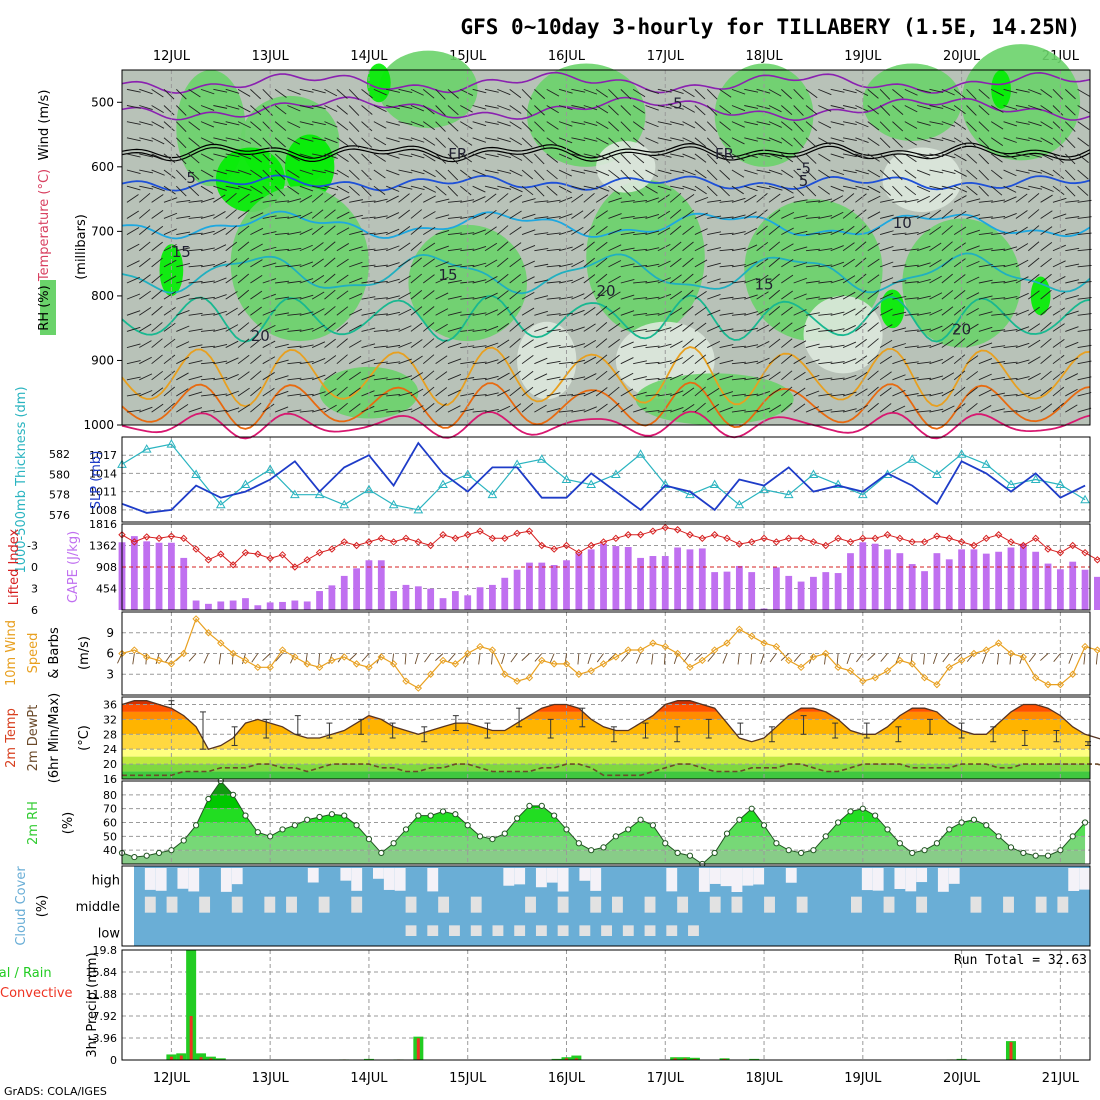 This screenshot has width=1100, height=1100. I want to click on li-tick-label: 6, so click(34, 610).